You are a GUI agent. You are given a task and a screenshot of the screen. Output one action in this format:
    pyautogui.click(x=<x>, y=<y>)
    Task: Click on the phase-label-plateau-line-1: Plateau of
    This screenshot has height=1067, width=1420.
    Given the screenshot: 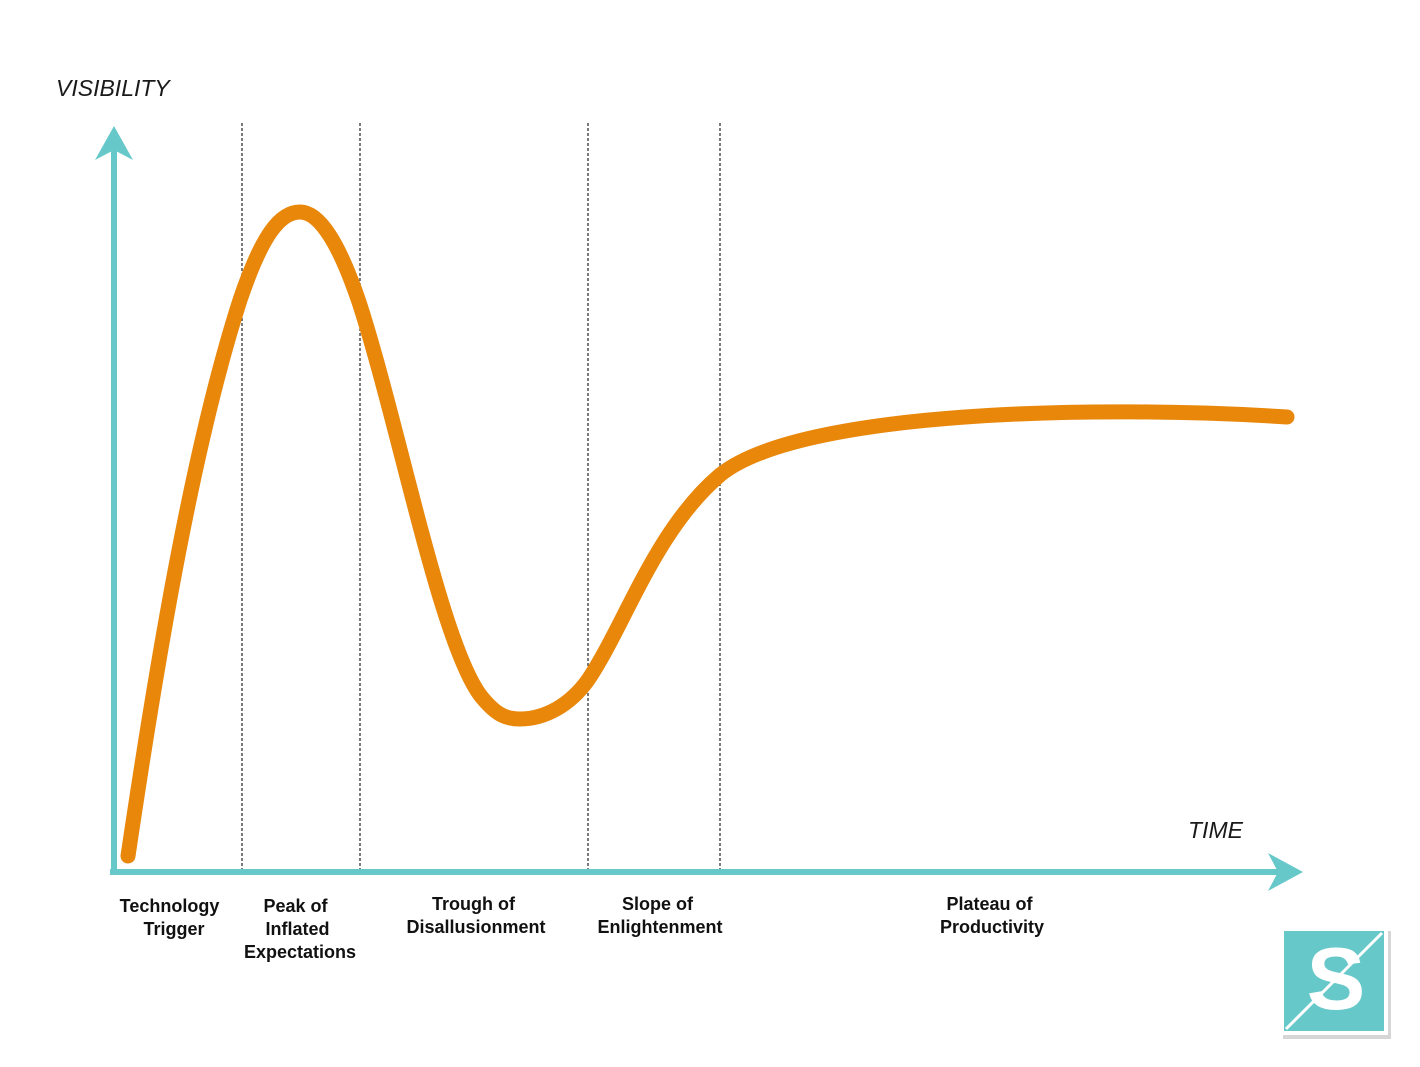 What is the action you would take?
    pyautogui.click(x=989, y=904)
    